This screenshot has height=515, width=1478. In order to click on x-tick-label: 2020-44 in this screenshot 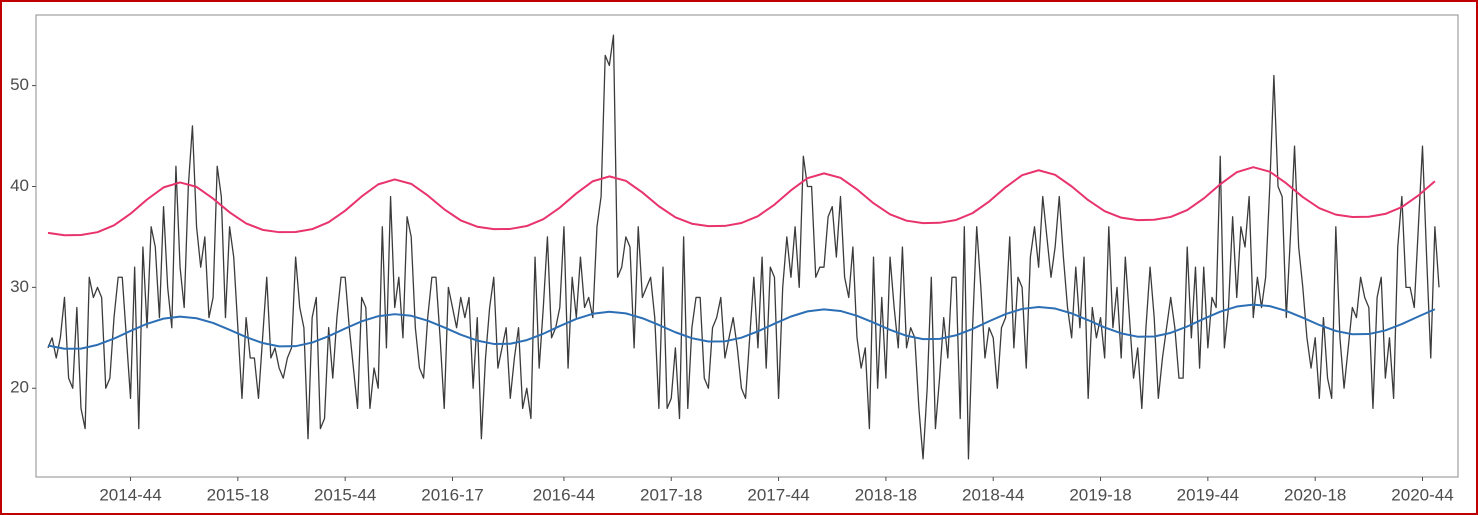, I will do `click(1422, 494)`.